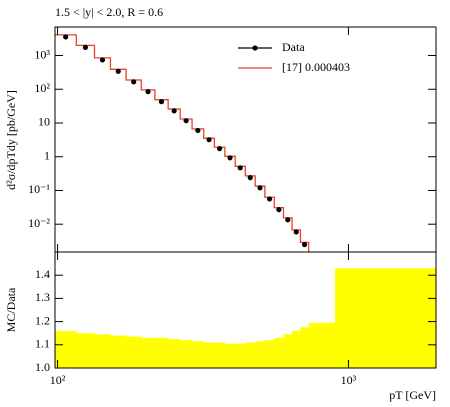  What do you see at coordinates (42, 54) in the screenshot?
I see `y-tick-label: 10³` at bounding box center [42, 54].